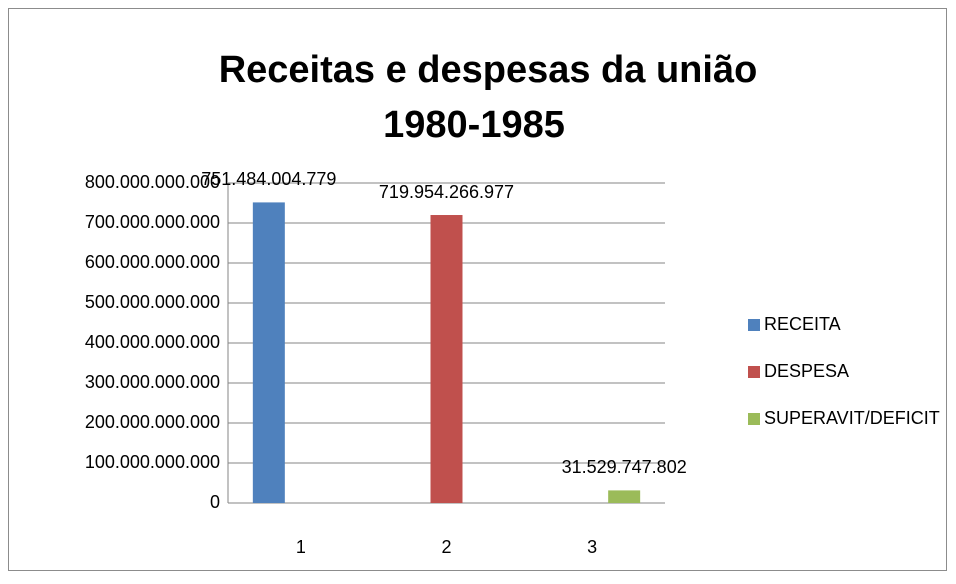 Image resolution: width=956 pixels, height=584 pixels. Describe the element at coordinates (301, 547) in the screenshot. I see `x-tick-label: 1` at that location.